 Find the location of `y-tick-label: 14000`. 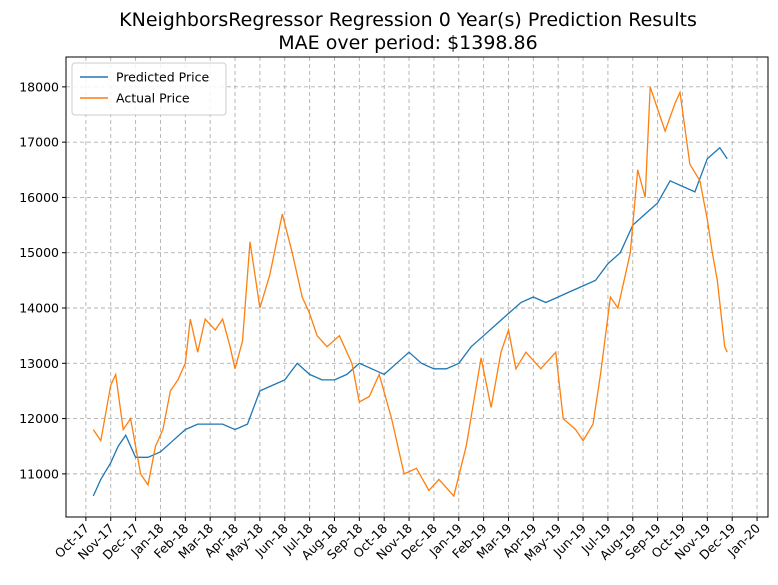

y-tick-label: 14000 is located at coordinates (39, 308).